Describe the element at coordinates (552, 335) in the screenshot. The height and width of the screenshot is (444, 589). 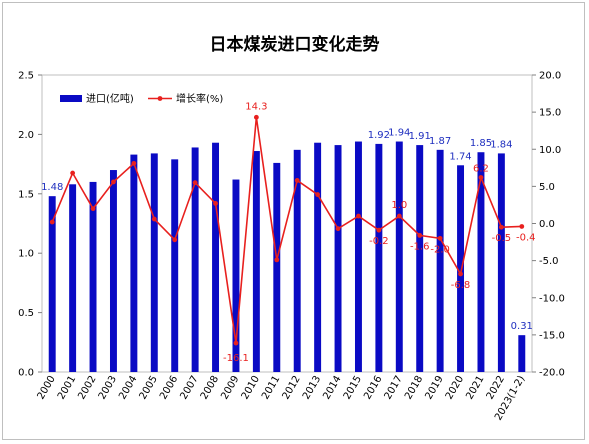
I see `y-right-tick-label: -15.0` at that location.